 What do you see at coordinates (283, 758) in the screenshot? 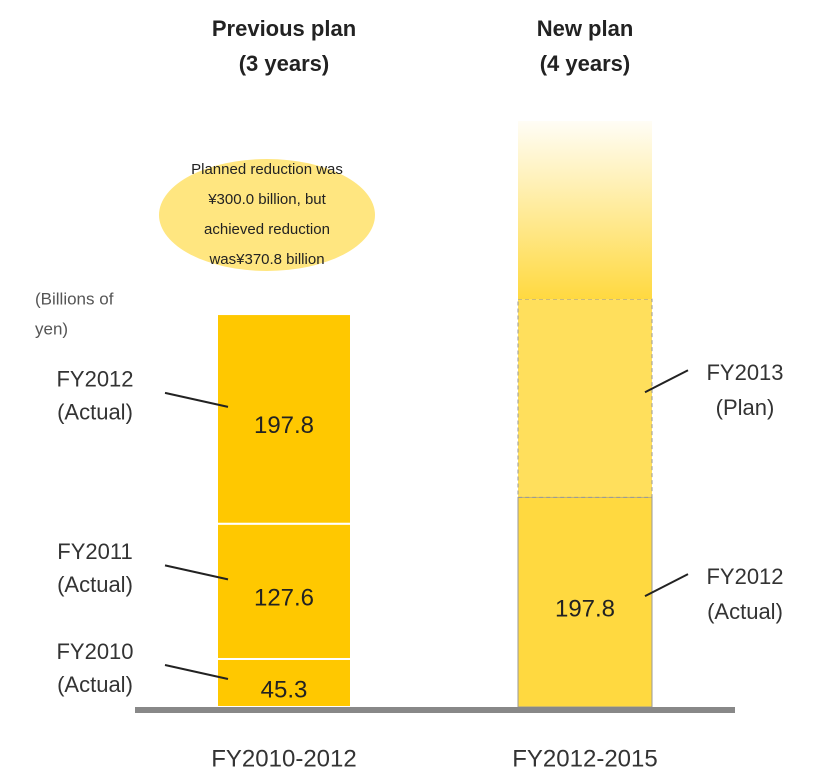
I see `x-tick-label: FY2010-2012` at bounding box center [283, 758].